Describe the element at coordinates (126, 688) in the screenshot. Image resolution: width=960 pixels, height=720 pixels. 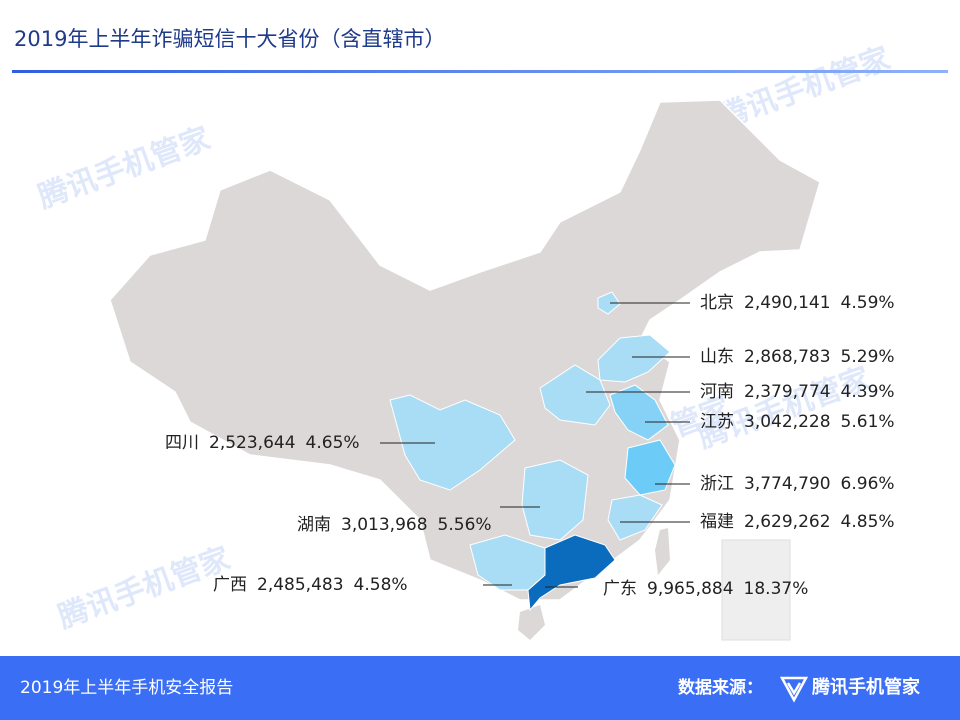
I see `footer-report: 2019年上半年手机安全报告` at that location.